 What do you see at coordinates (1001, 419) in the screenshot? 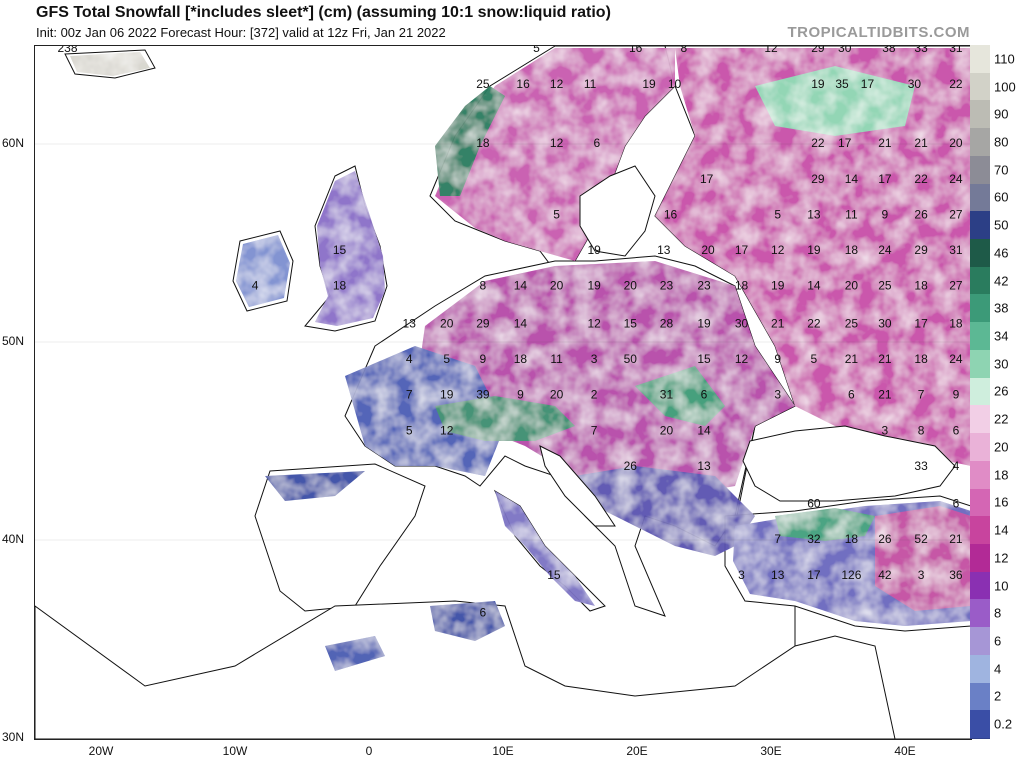
I see `colorbar-label: 22` at bounding box center [1001, 419].